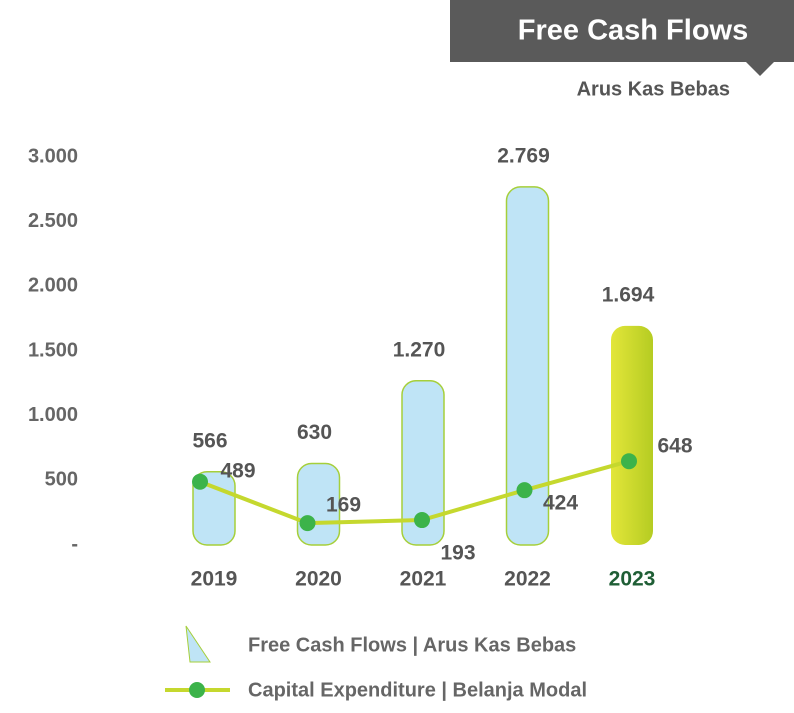  What do you see at coordinates (237, 470) in the screenshot?
I see `line-value-label: 489` at bounding box center [237, 470].